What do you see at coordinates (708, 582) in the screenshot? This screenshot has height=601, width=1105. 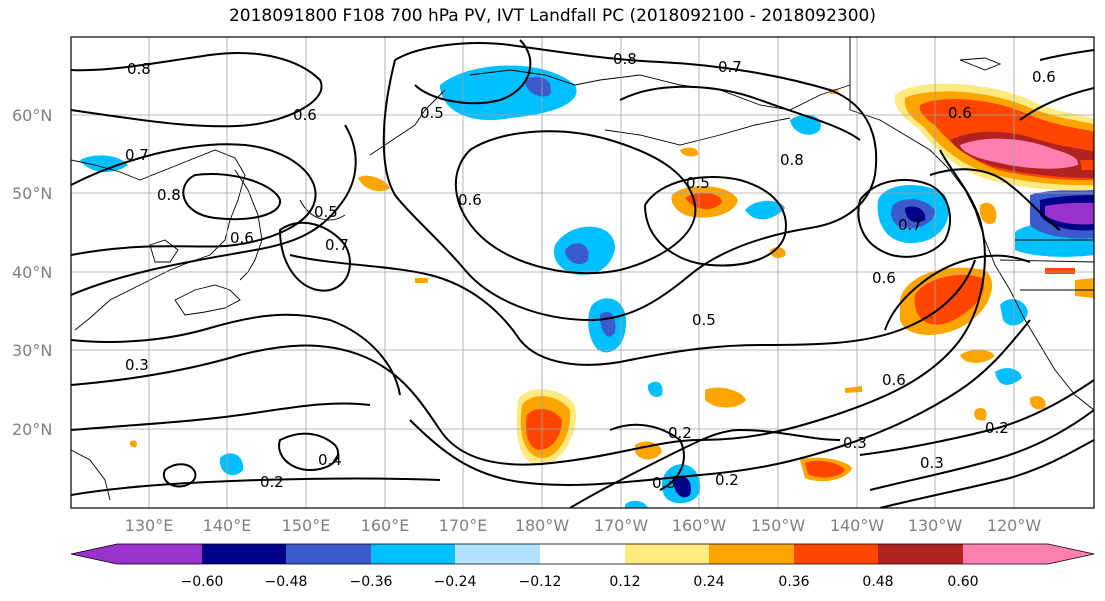 I see `colorbar-tick-label: 0.24` at bounding box center [708, 582].